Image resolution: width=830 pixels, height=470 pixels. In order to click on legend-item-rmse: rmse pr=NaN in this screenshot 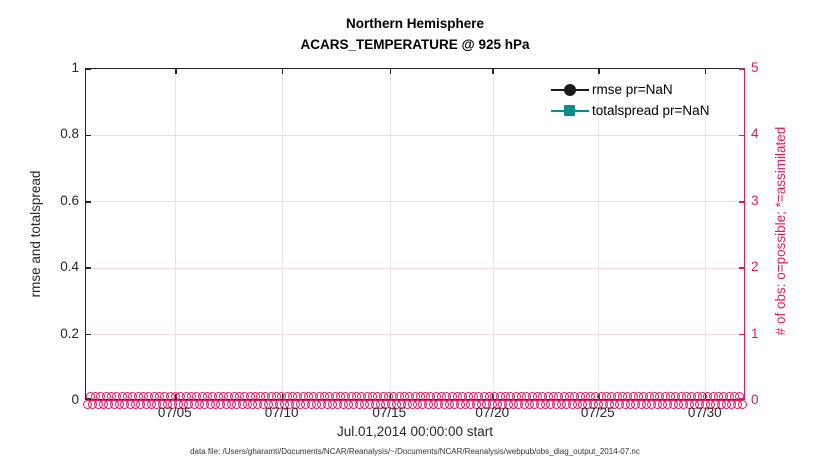, I will do `click(630, 89)`.